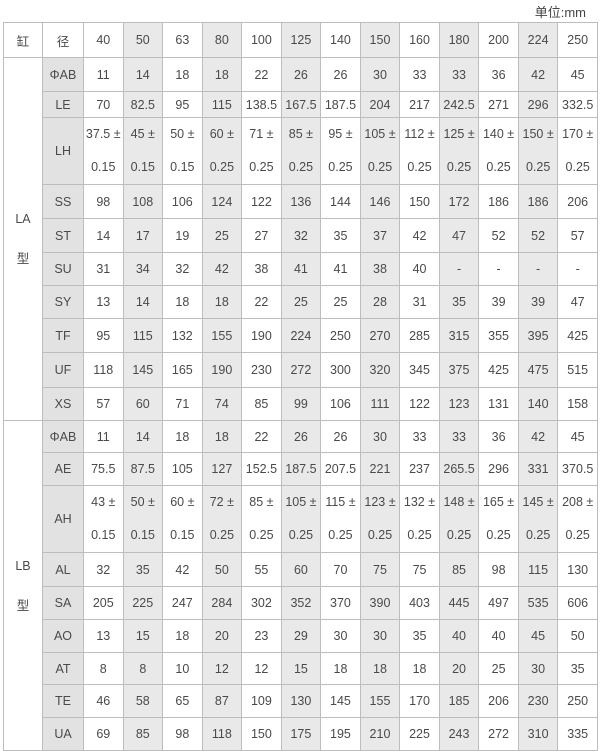 The image size is (600, 751). What do you see at coordinates (63, 701) in the screenshot?
I see `param-name: TE` at bounding box center [63, 701].